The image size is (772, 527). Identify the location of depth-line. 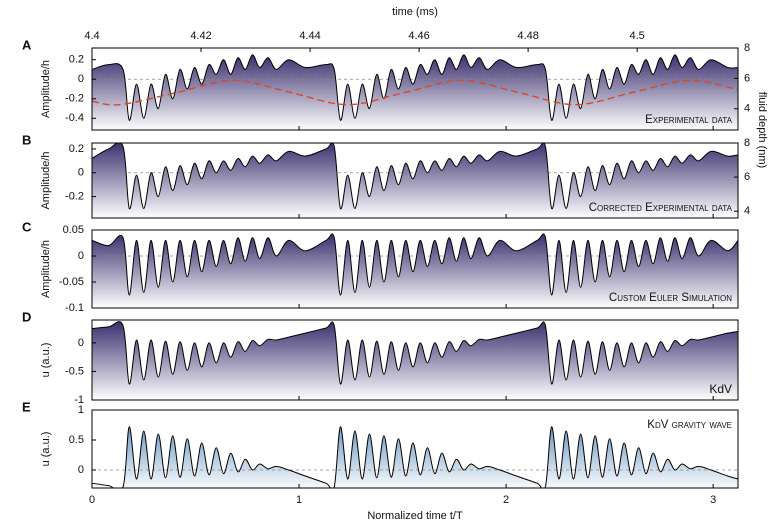
(415, 92).